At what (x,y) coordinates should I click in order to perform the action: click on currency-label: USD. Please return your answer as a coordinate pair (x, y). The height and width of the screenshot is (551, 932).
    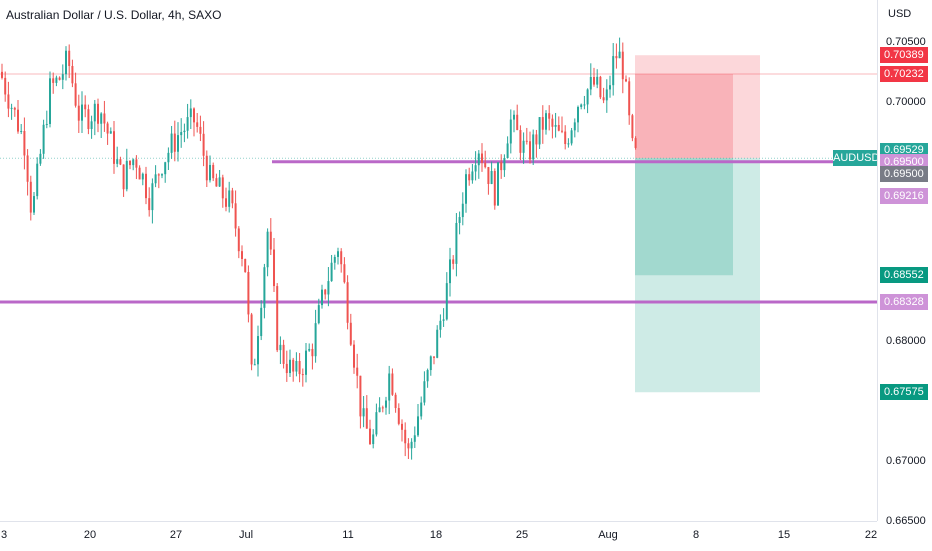
    Looking at the image, I should click on (900, 14).